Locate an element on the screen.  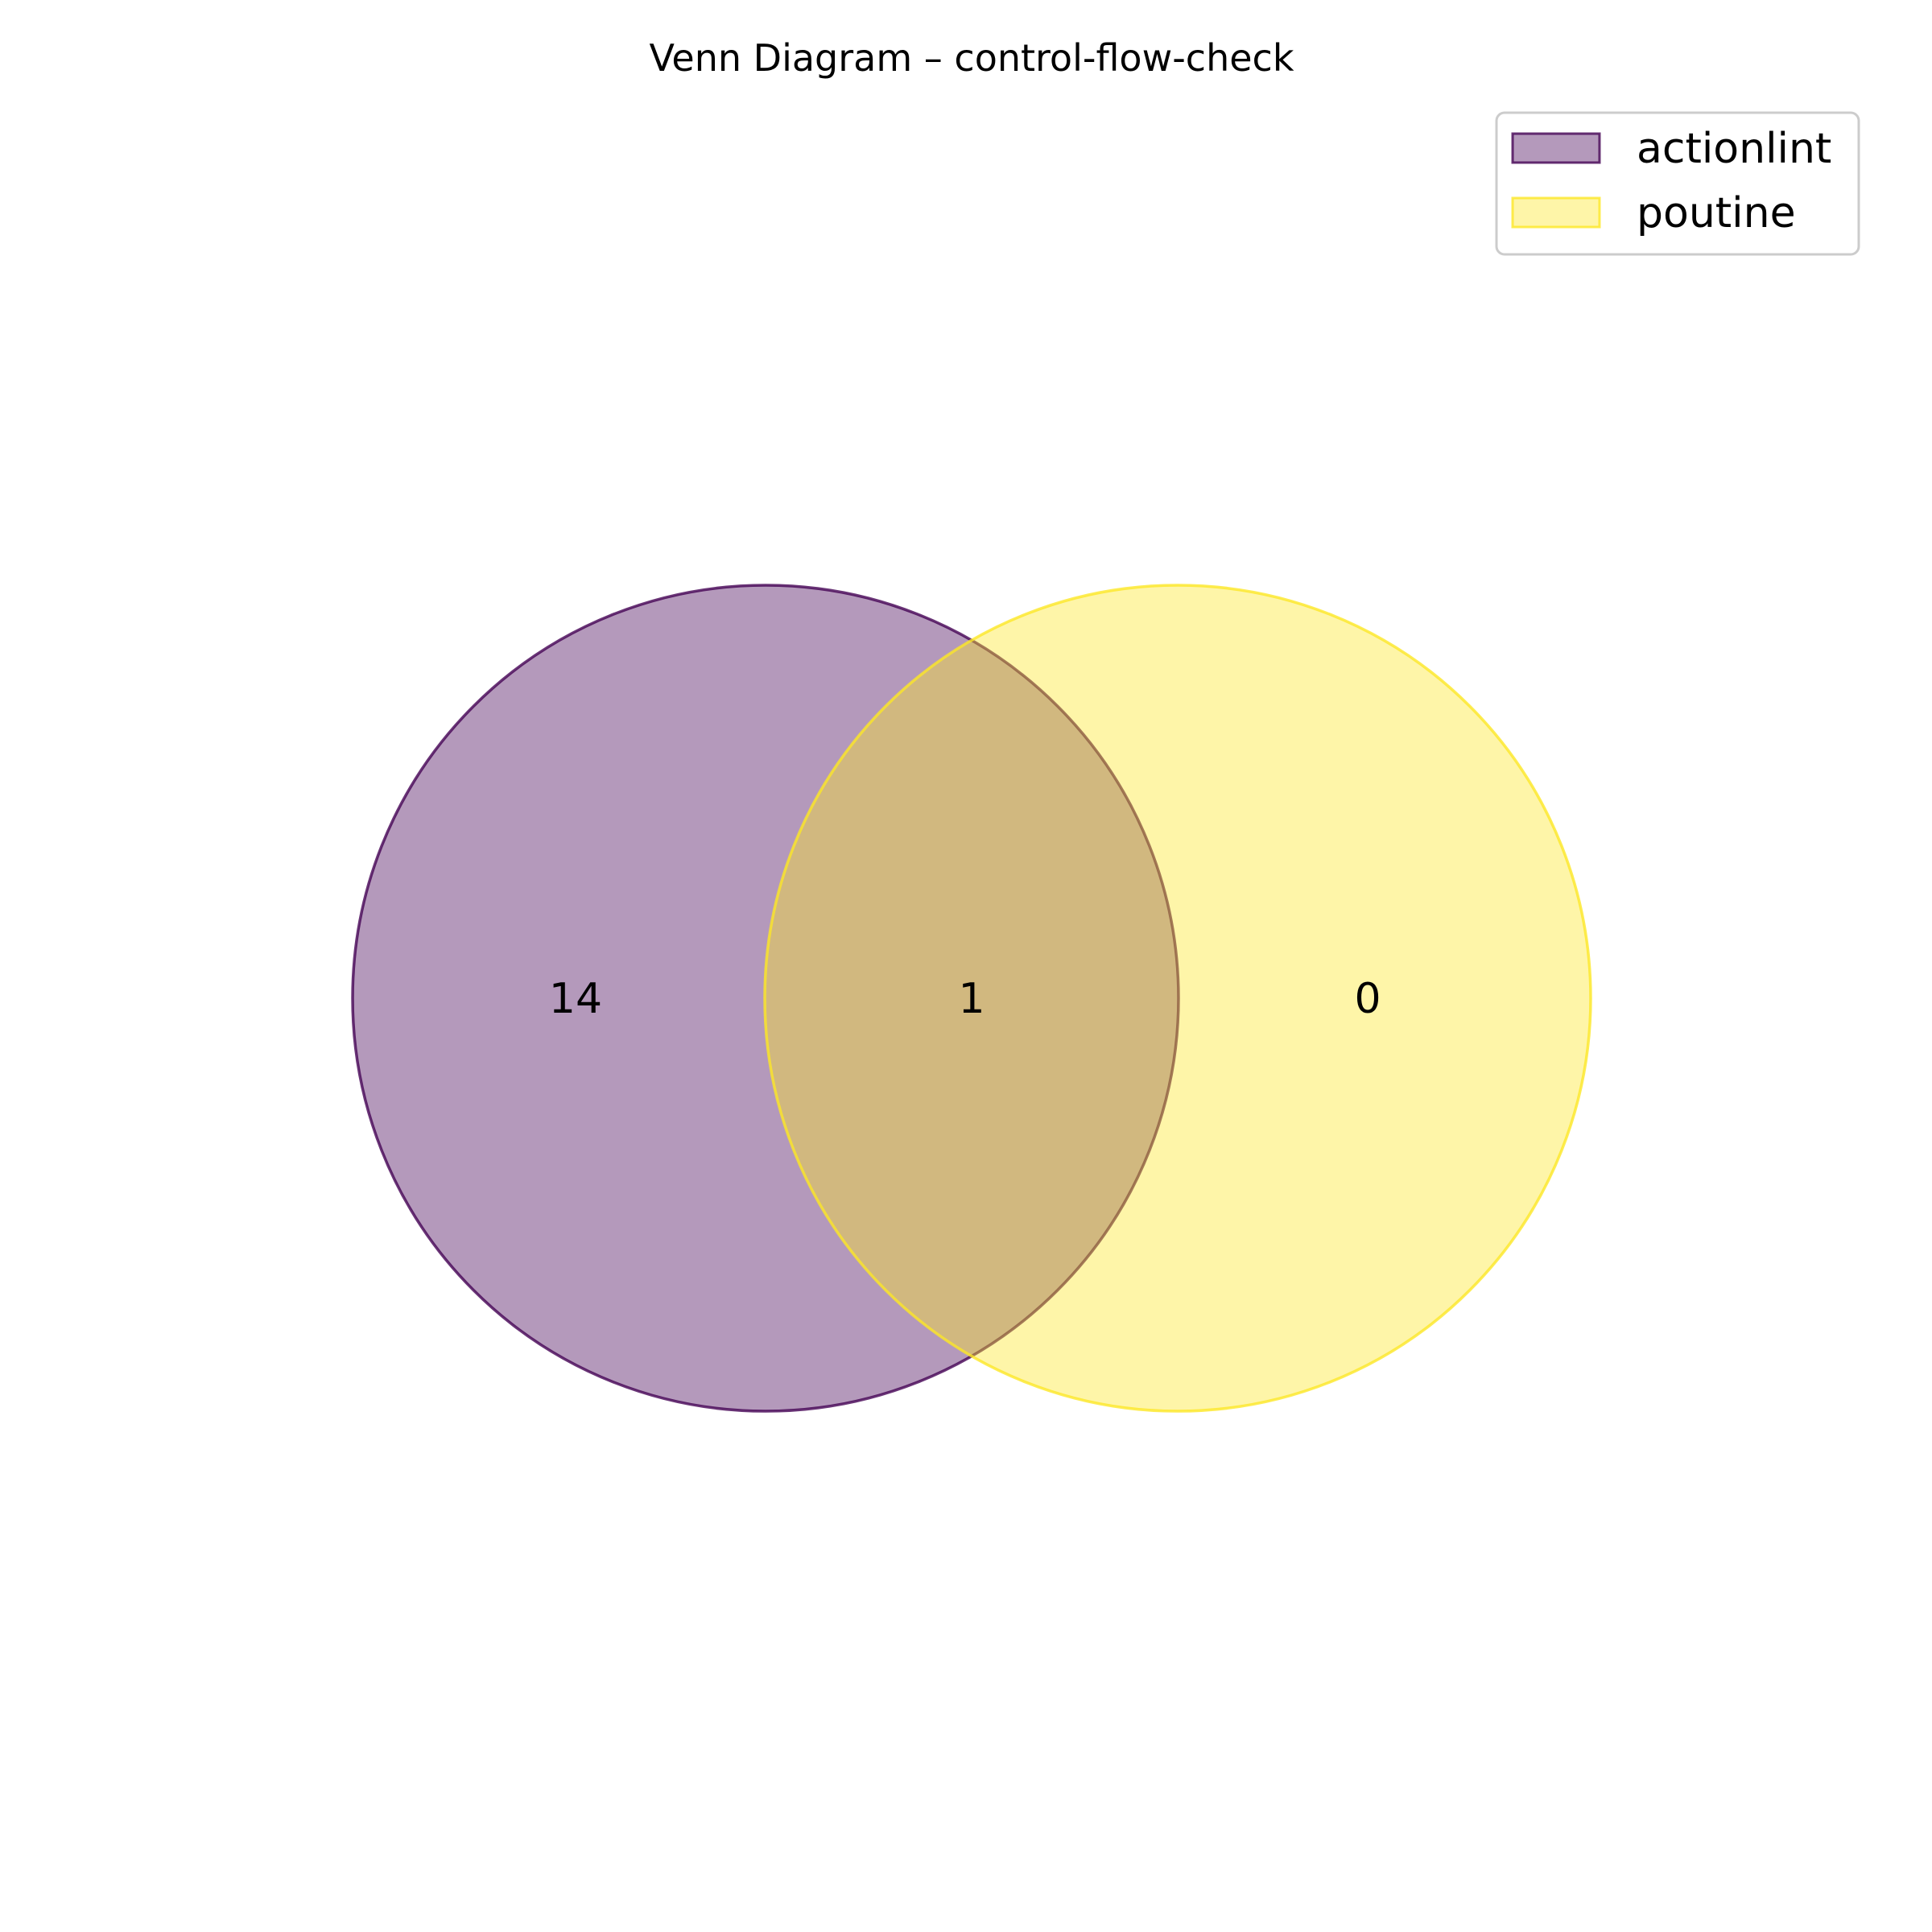
count-poutine-only: 0 is located at coordinates (1367, 999).